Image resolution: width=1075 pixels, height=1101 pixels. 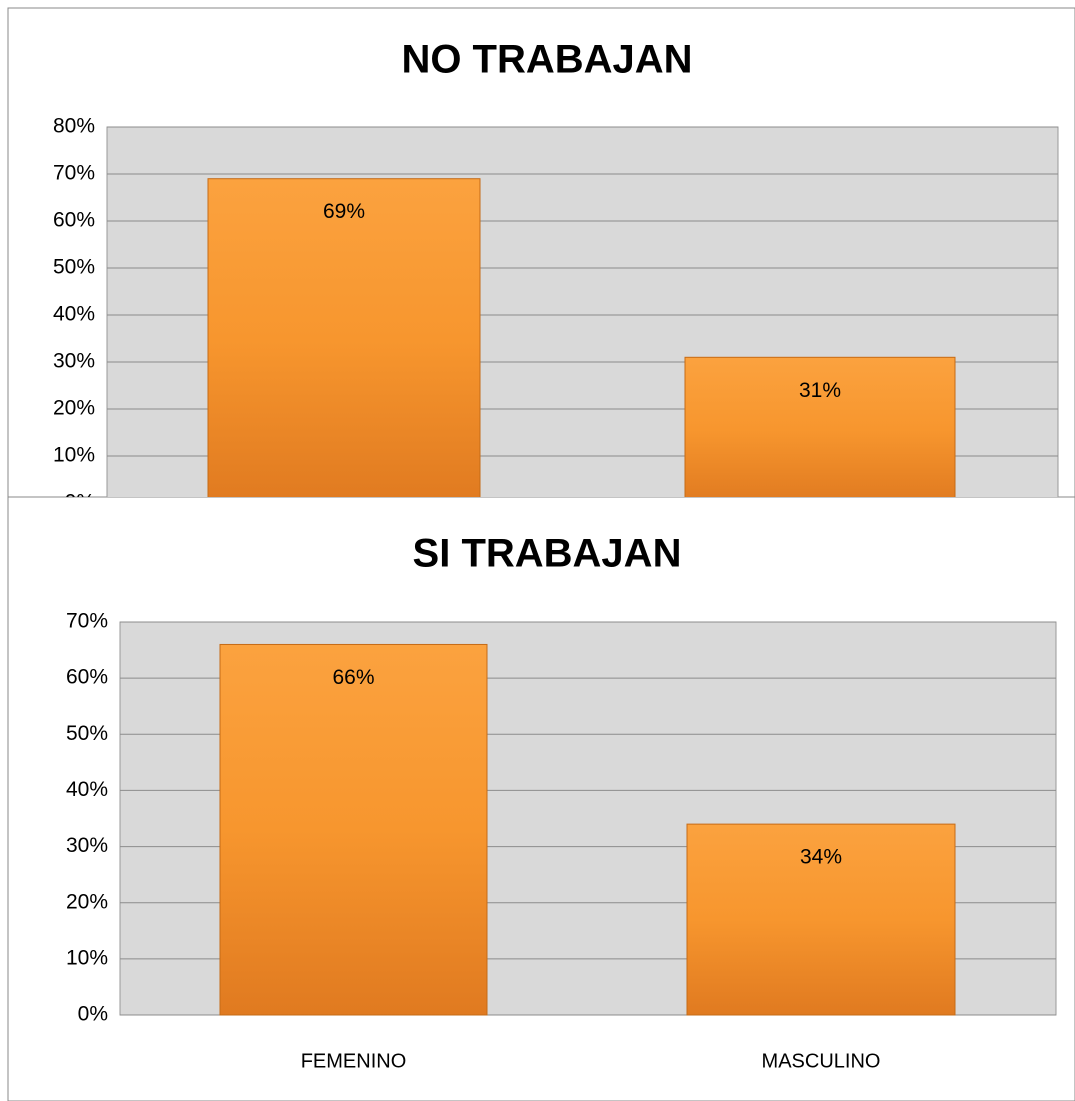 What do you see at coordinates (820, 390) in the screenshot?
I see `data-label: 31%` at bounding box center [820, 390].